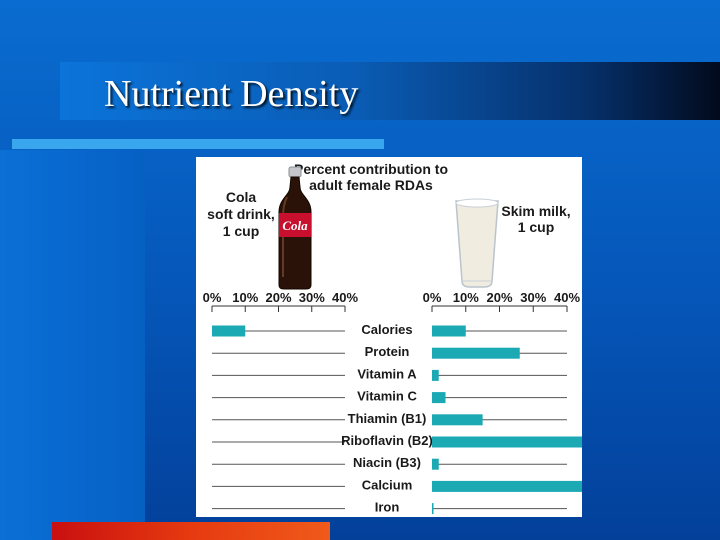  I want to click on cola-label-line-3: 1 cup, so click(241, 231).